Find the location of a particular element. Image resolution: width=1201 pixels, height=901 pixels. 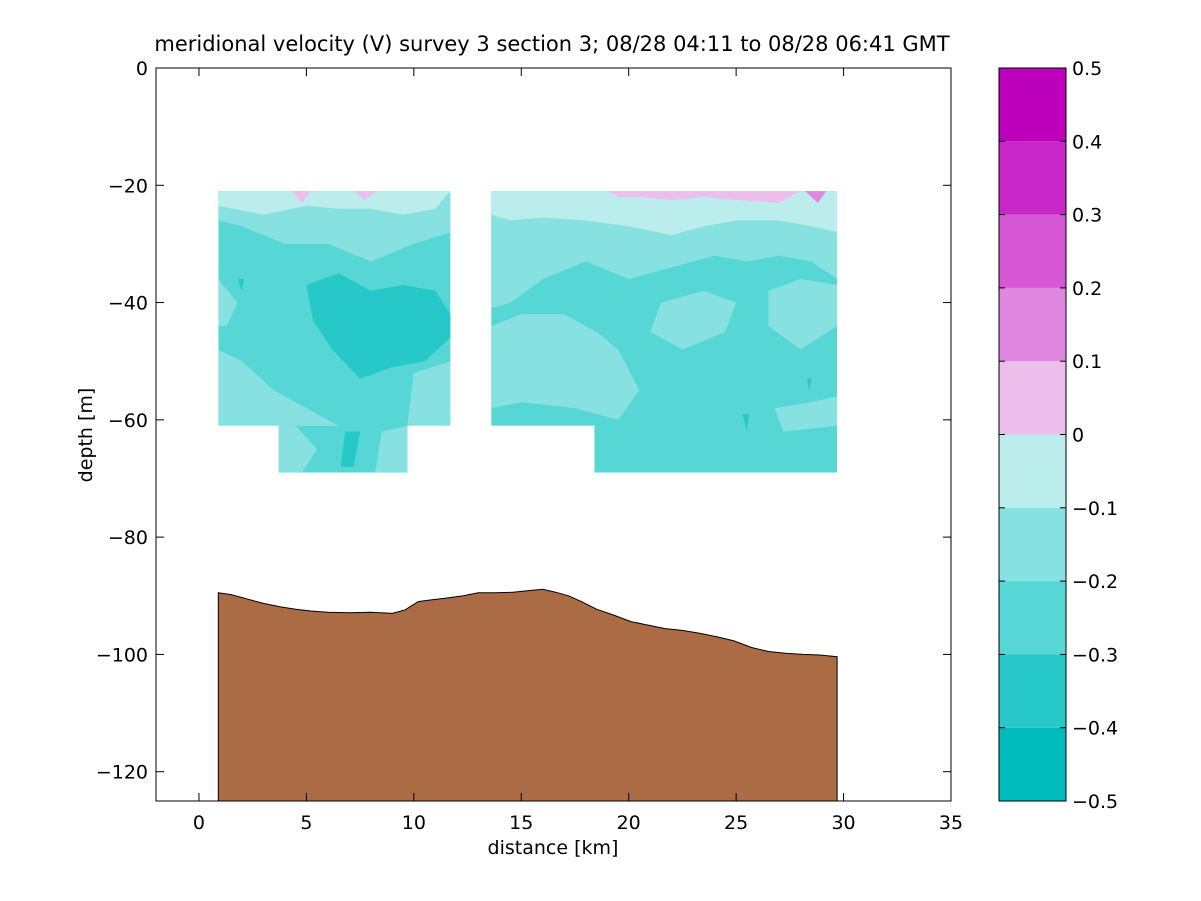

colorbar-tick-label: 0 is located at coordinates (1078, 436).